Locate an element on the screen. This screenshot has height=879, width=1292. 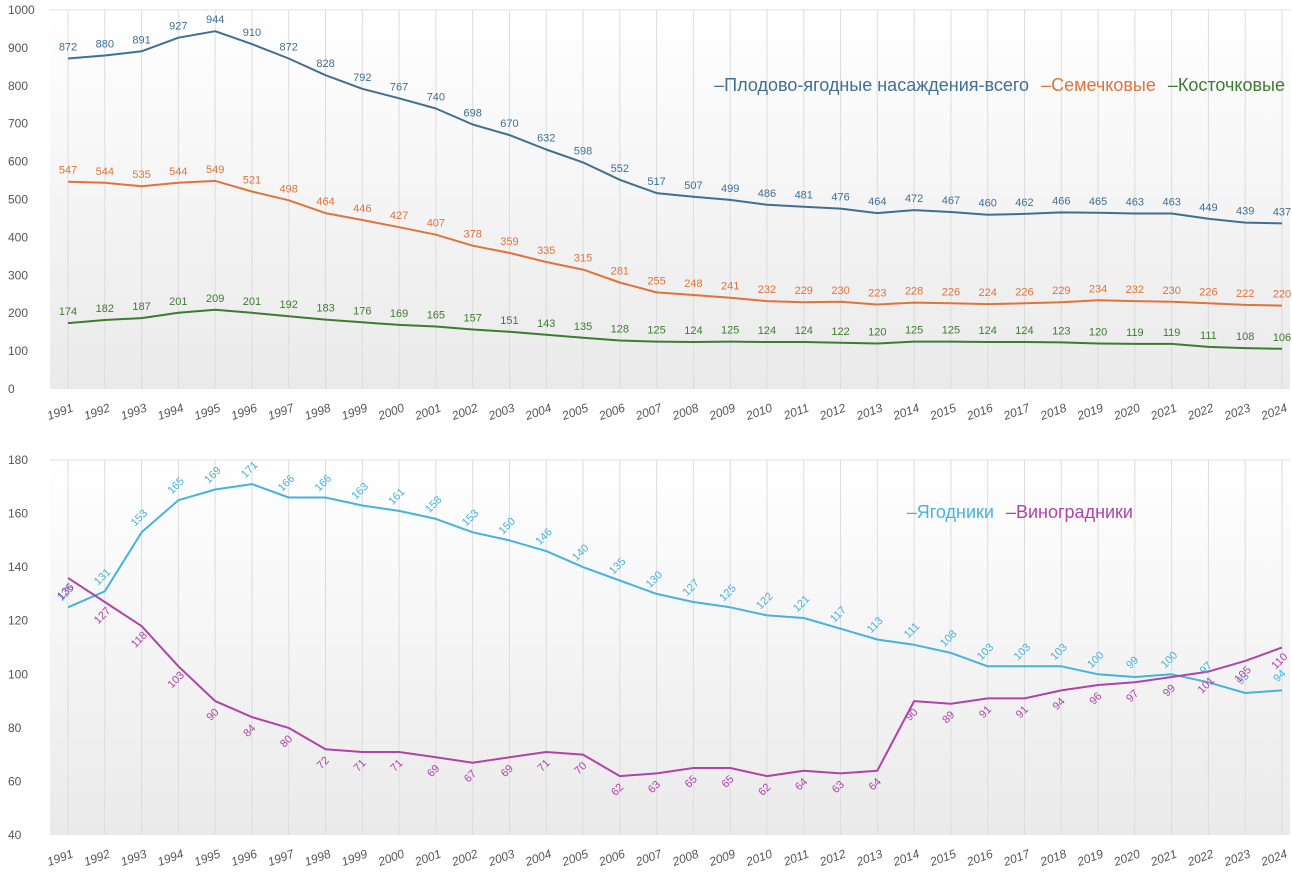
data-label: 552 is located at coordinates (620, 169).